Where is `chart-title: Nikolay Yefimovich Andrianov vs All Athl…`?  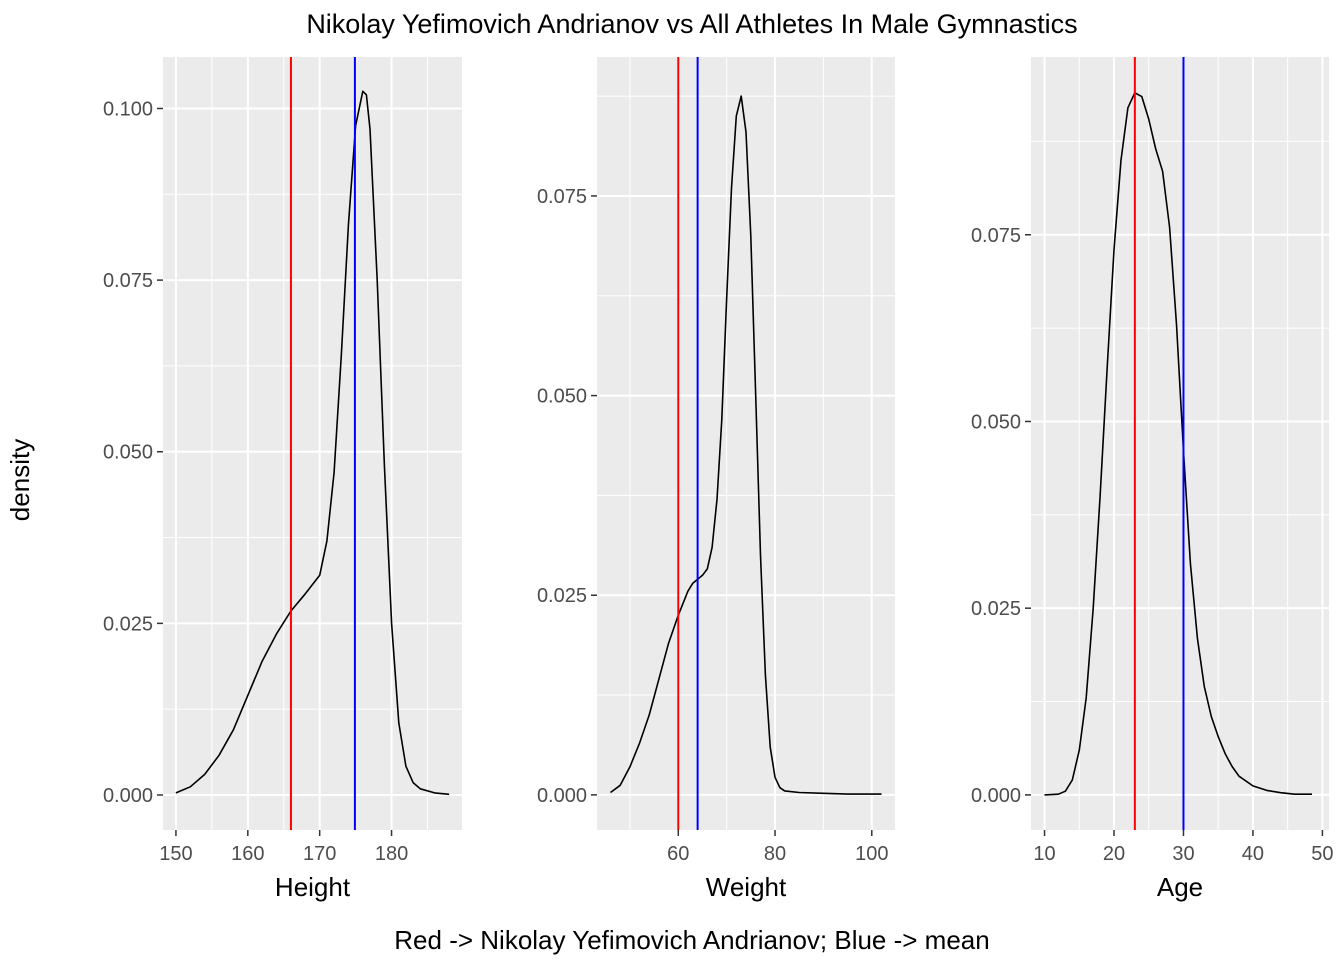
chart-title: Nikolay Yefimovich Andrianov vs All Athl… is located at coordinates (691, 24).